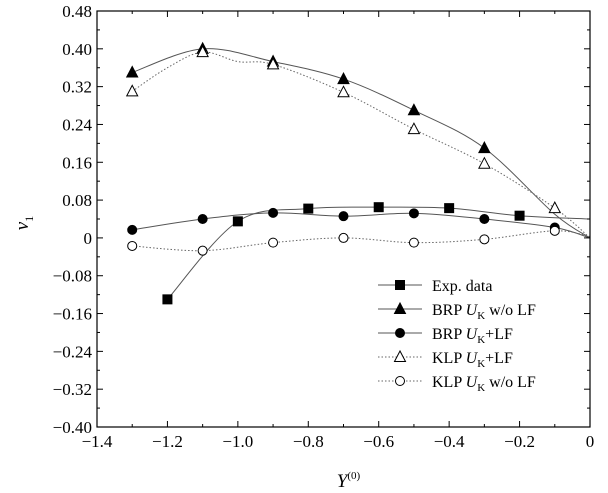 This screenshot has width=608, height=493. I want to click on legend-label: BRP UK w/o LF, so click(484, 312).